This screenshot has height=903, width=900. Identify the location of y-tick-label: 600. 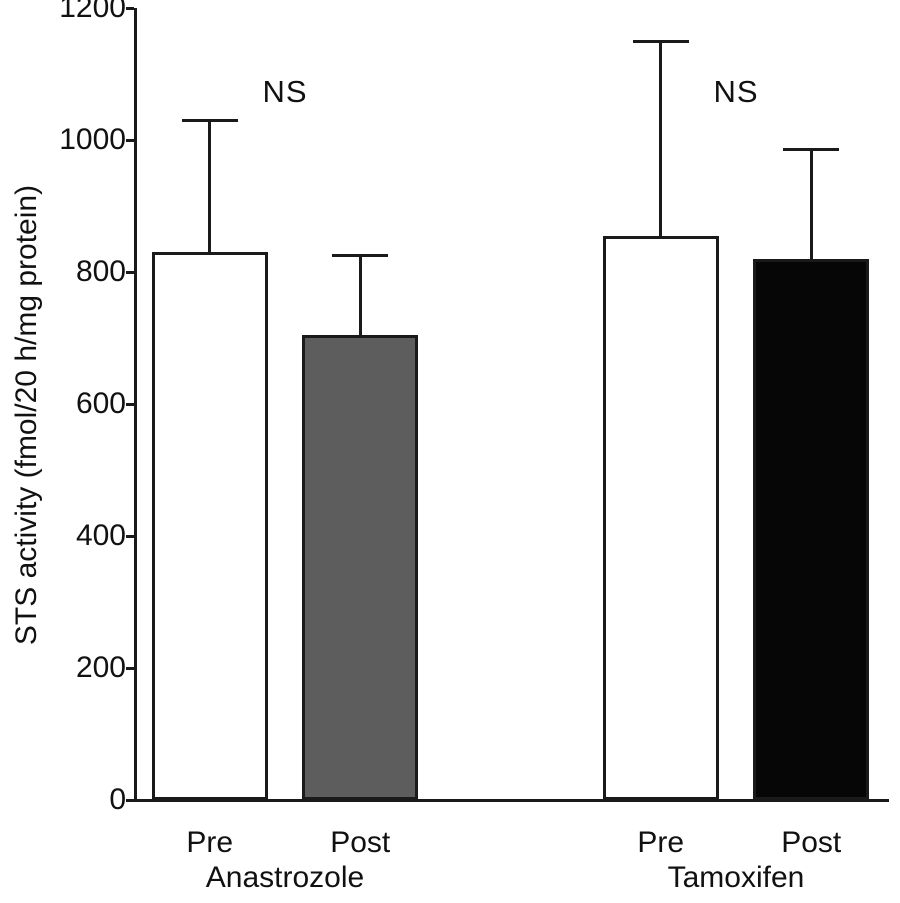
(100, 403).